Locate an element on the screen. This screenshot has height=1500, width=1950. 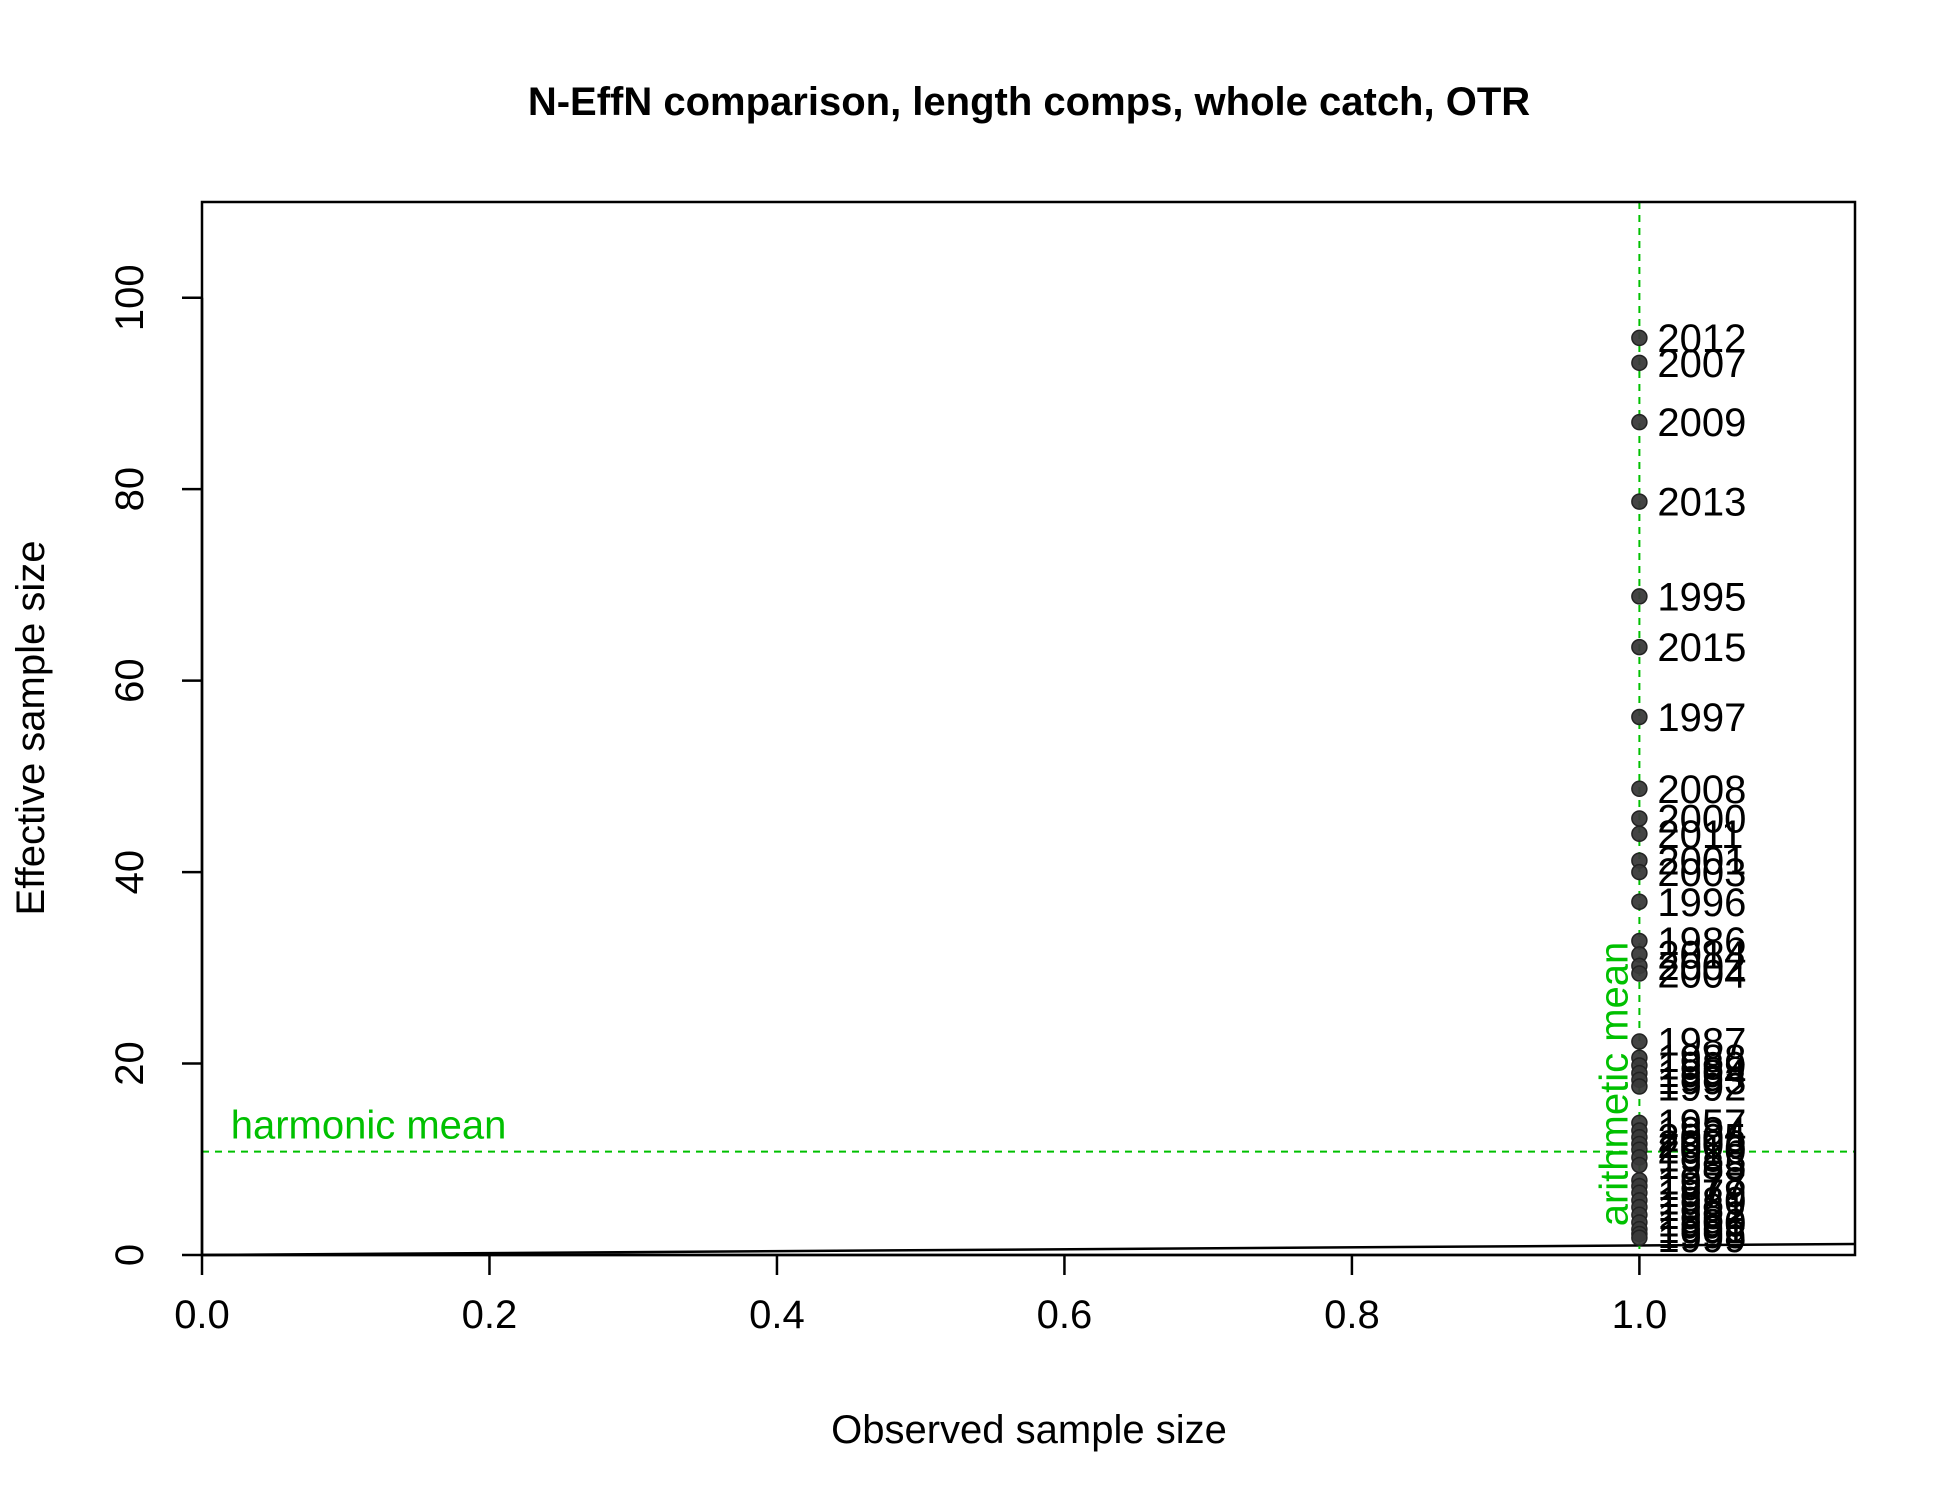
data-point-label: 2006 is located at coordinates (1701, 1145).